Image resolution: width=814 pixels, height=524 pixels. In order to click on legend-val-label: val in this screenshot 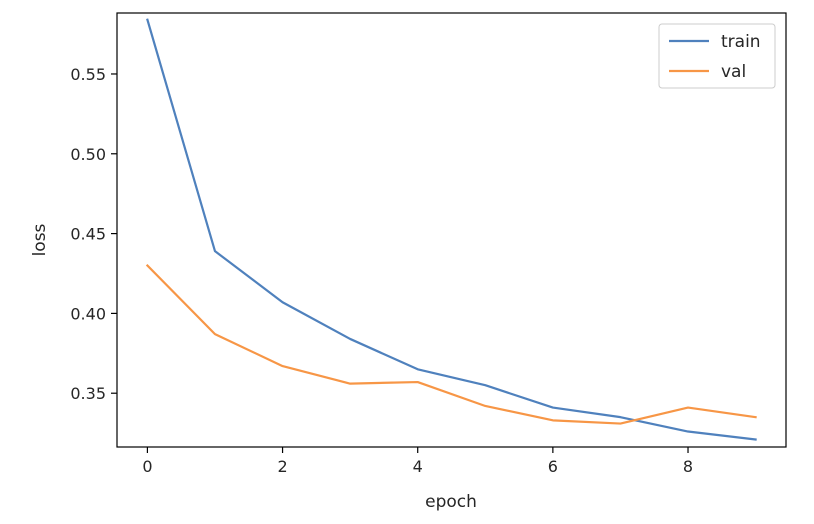, I will do `click(733, 72)`.